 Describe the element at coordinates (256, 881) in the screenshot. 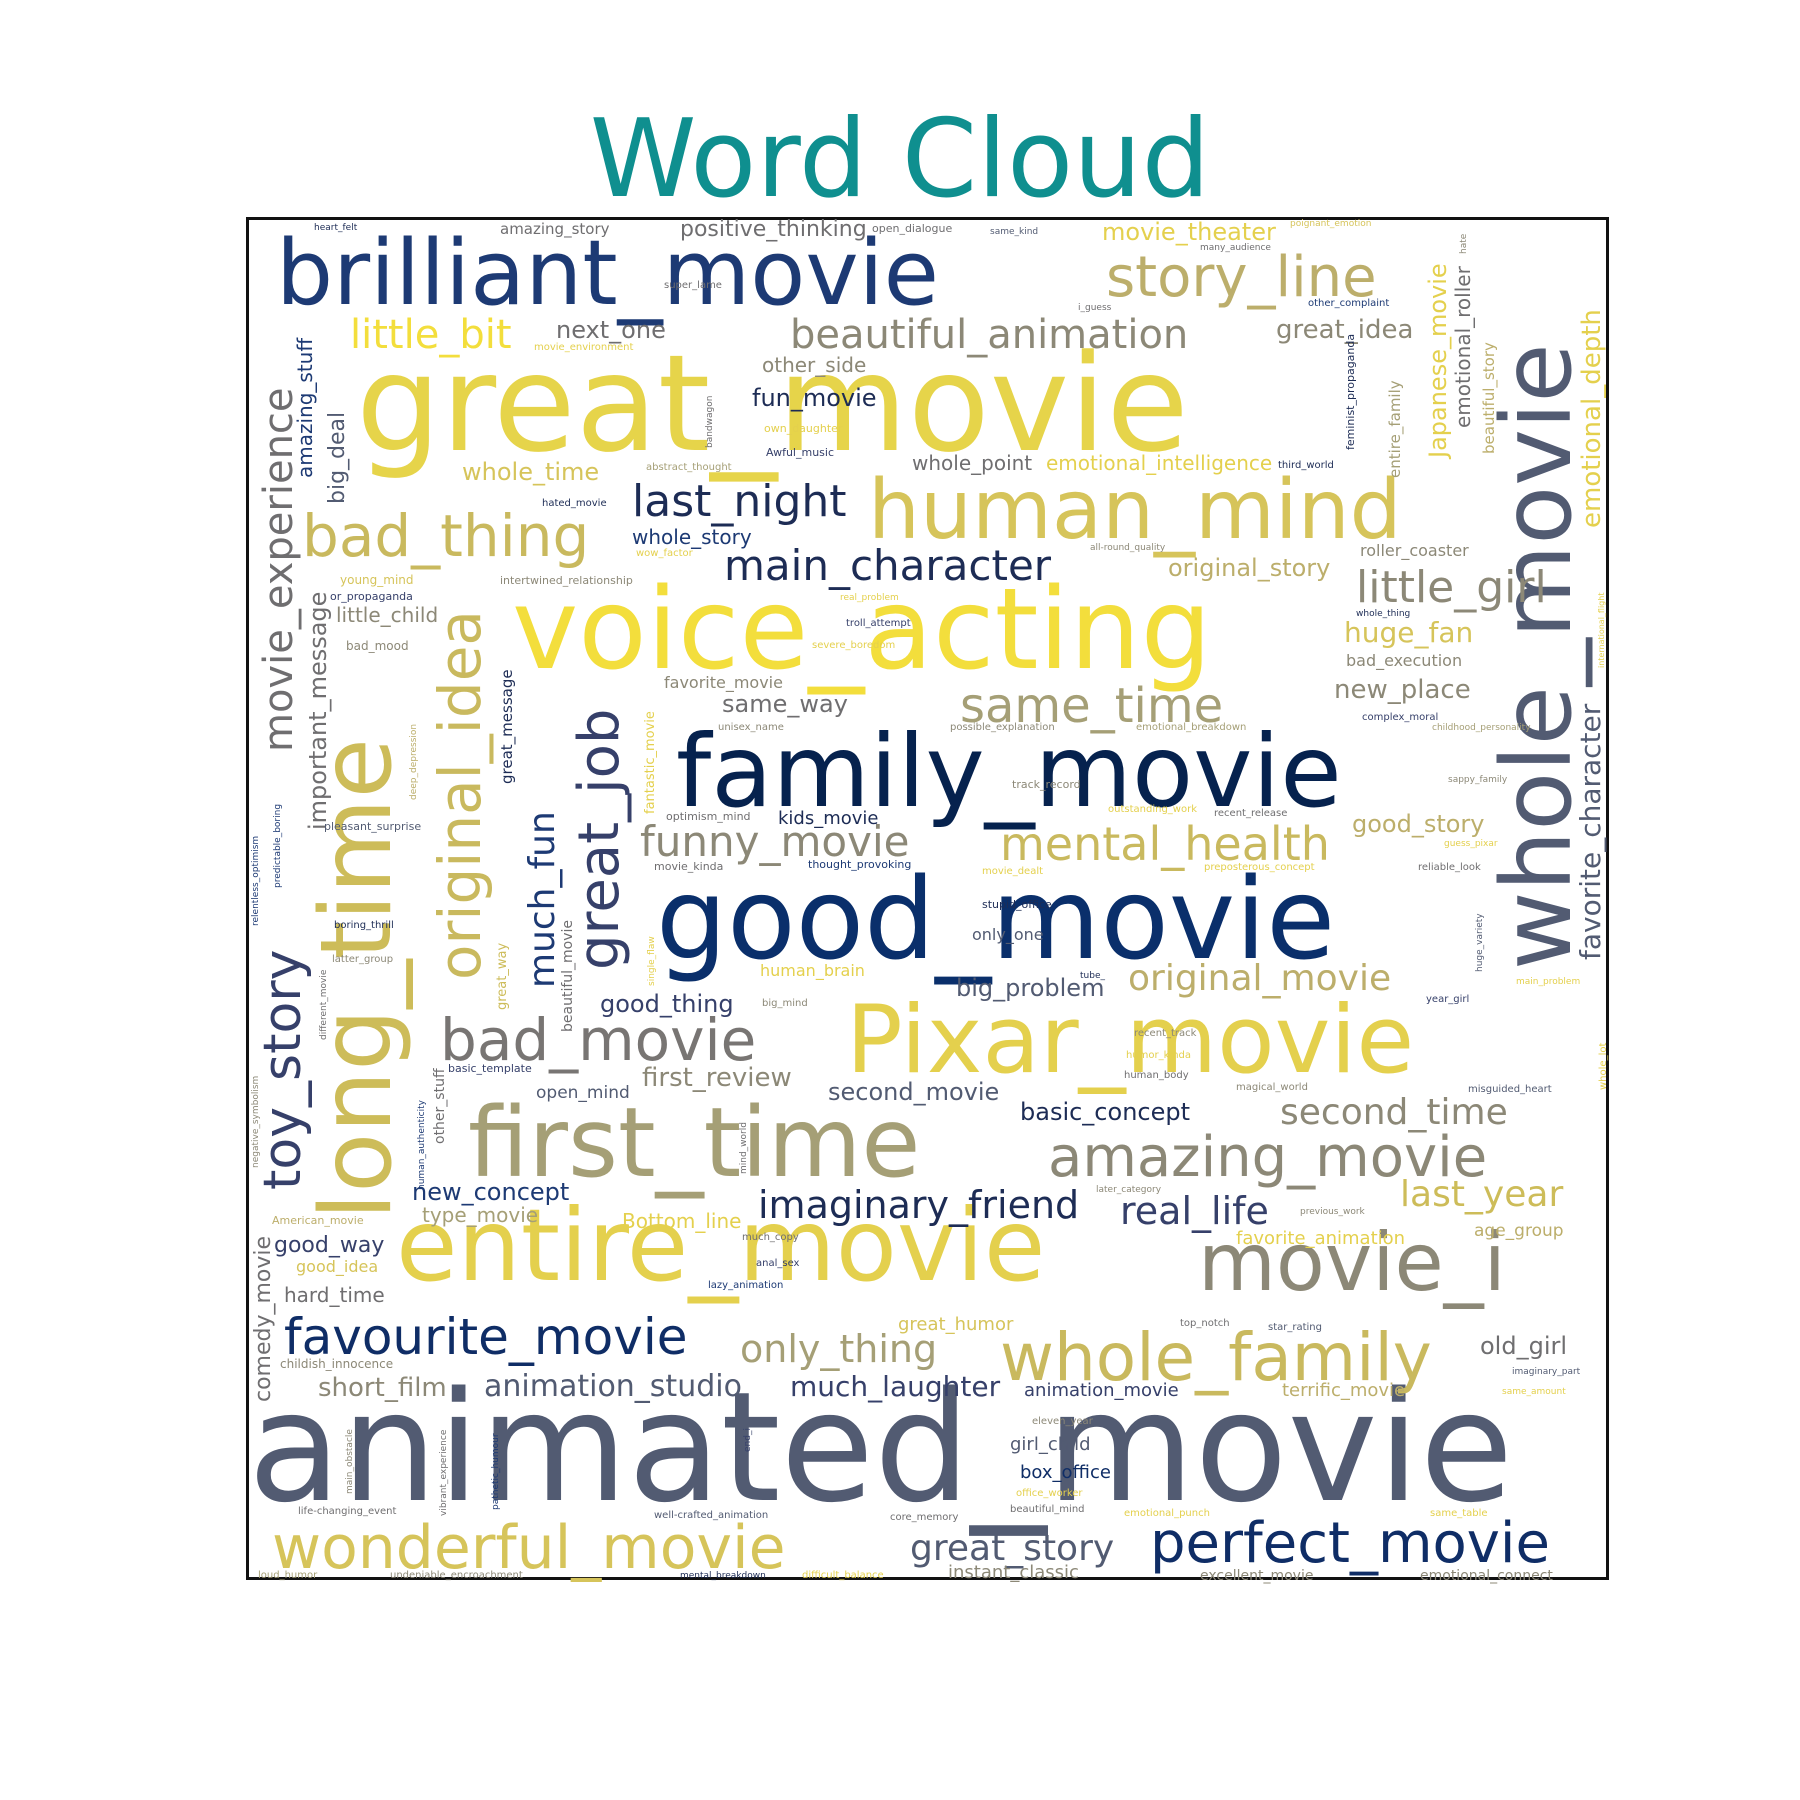

I see `word-relentless-optimism: relentless_optimism` at that location.